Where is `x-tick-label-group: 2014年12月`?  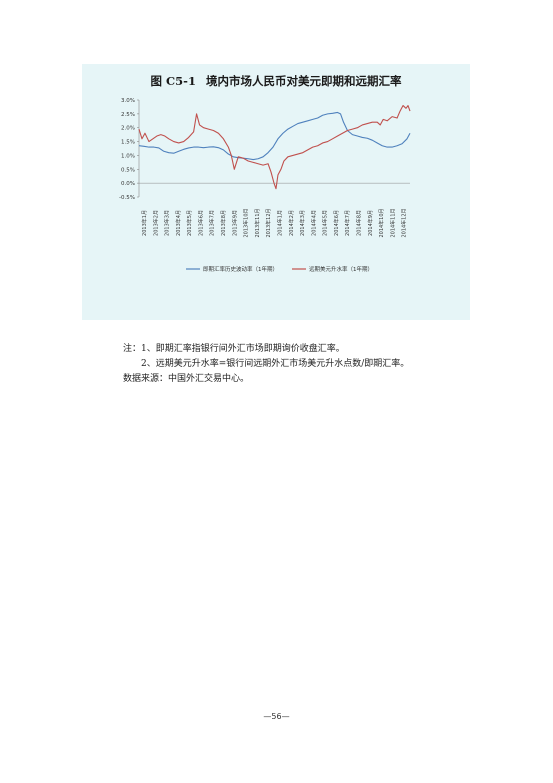 x-tick-label-group: 2014年12月 is located at coordinates (404, 222).